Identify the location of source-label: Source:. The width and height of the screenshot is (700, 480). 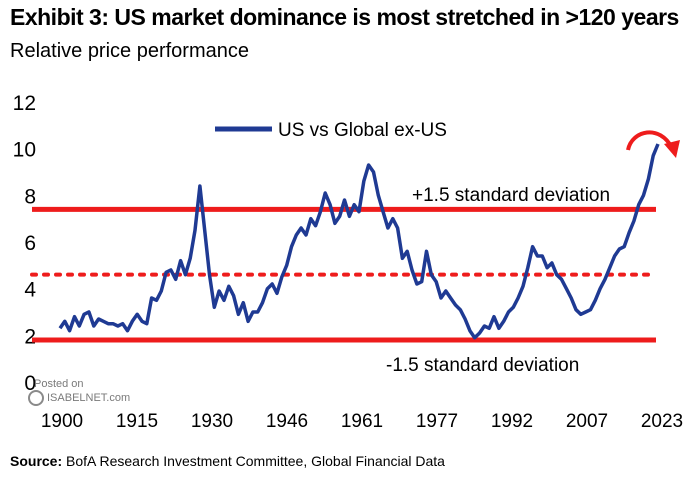
(36, 461).